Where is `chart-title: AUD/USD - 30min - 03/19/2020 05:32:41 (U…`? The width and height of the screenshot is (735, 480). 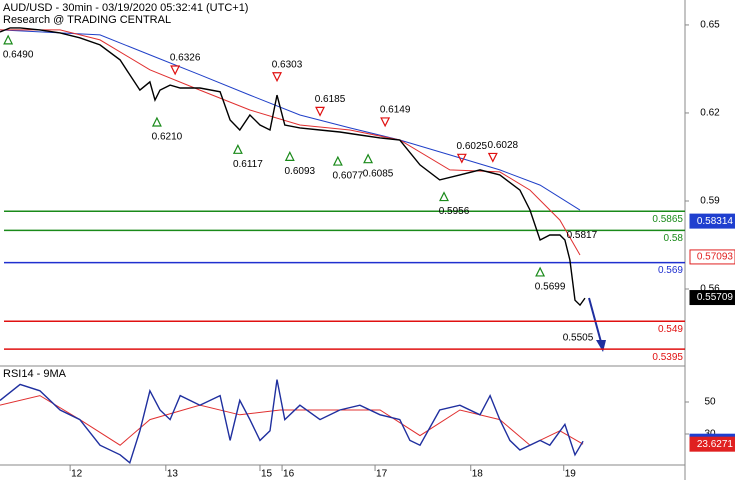
chart-title: AUD/USD - 30min - 03/19/2020 05:32:41 (U… is located at coordinates (125, 8).